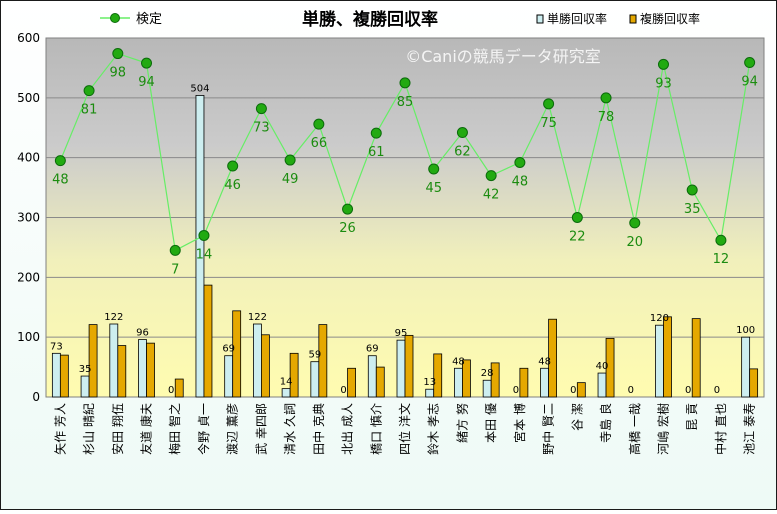  I want to click on x-tick-group: 杉山 晴紀, so click(89, 429).